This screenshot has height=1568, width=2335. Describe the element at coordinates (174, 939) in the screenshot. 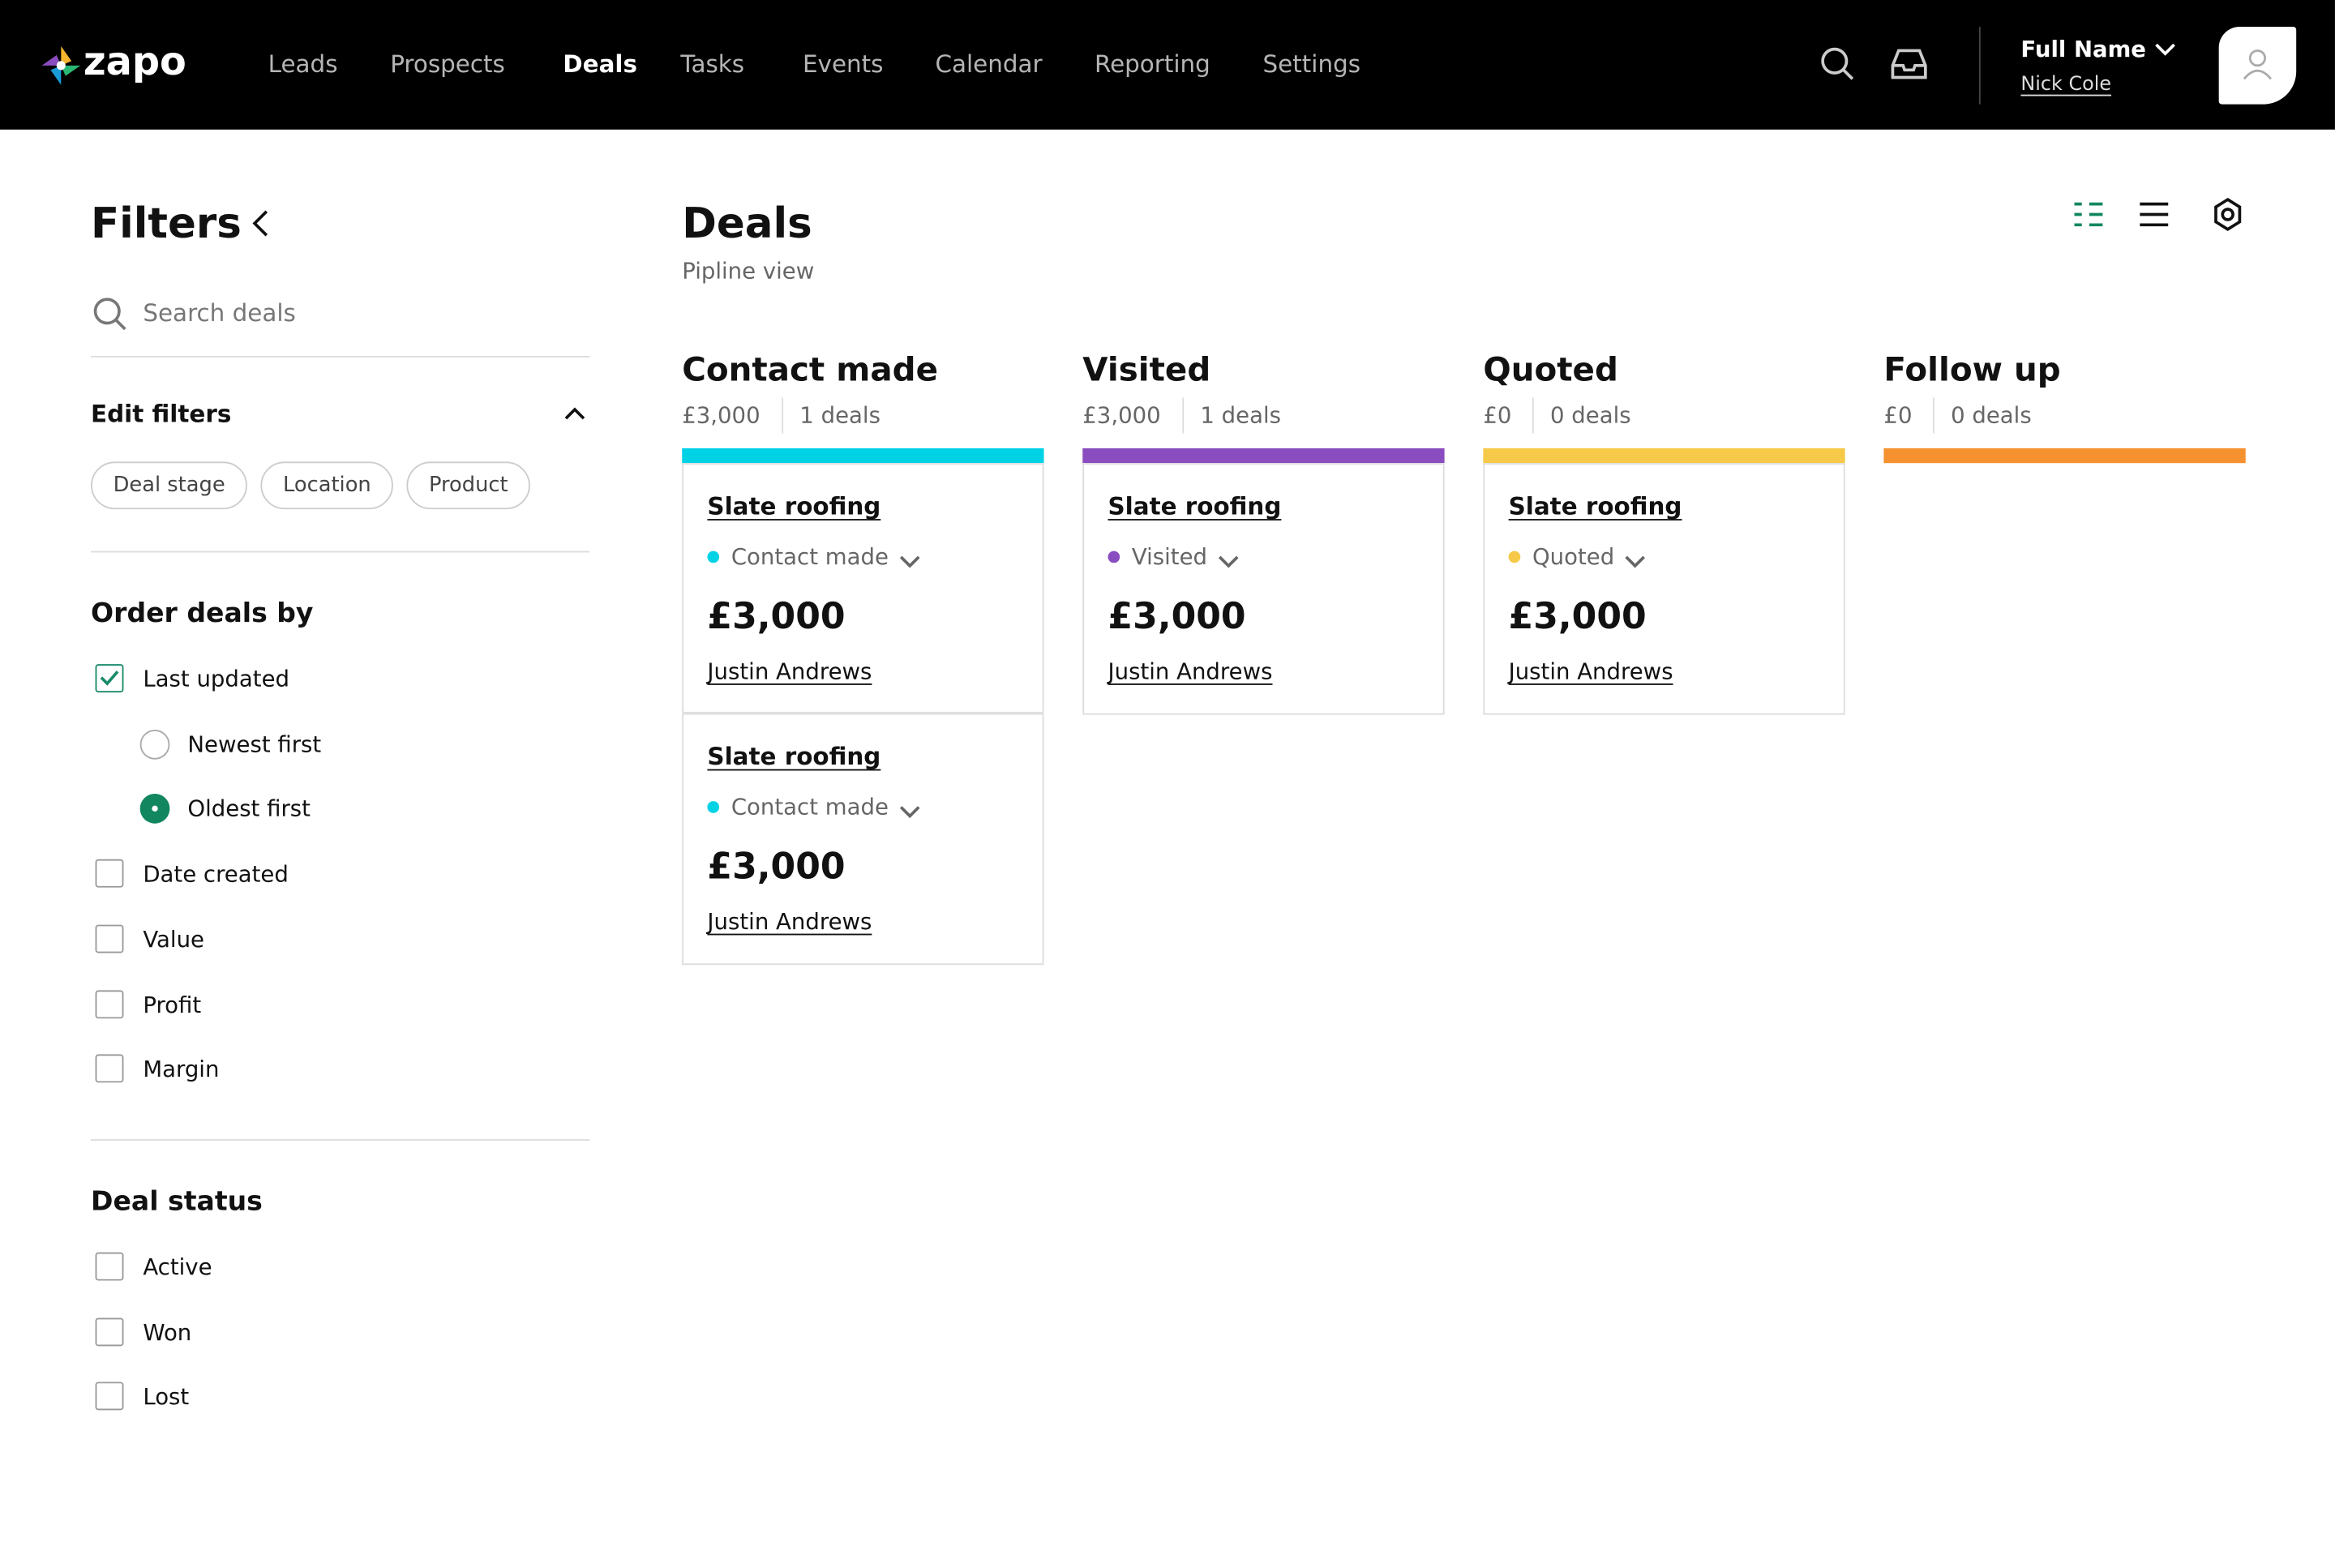

I see `checkbox-label: Value` at that location.